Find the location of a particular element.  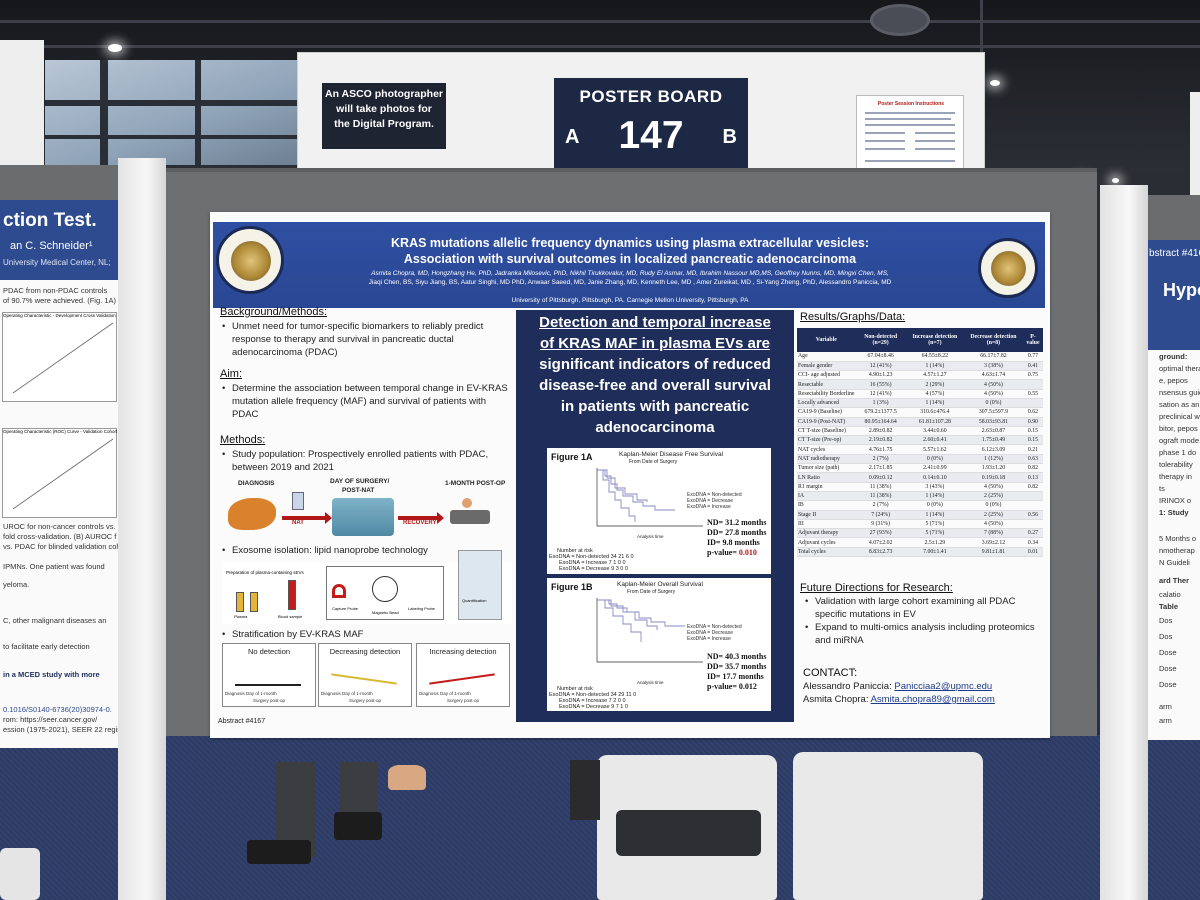

table-cell: CA19-9 (Post-NAT) is located at coordinates (826, 422).